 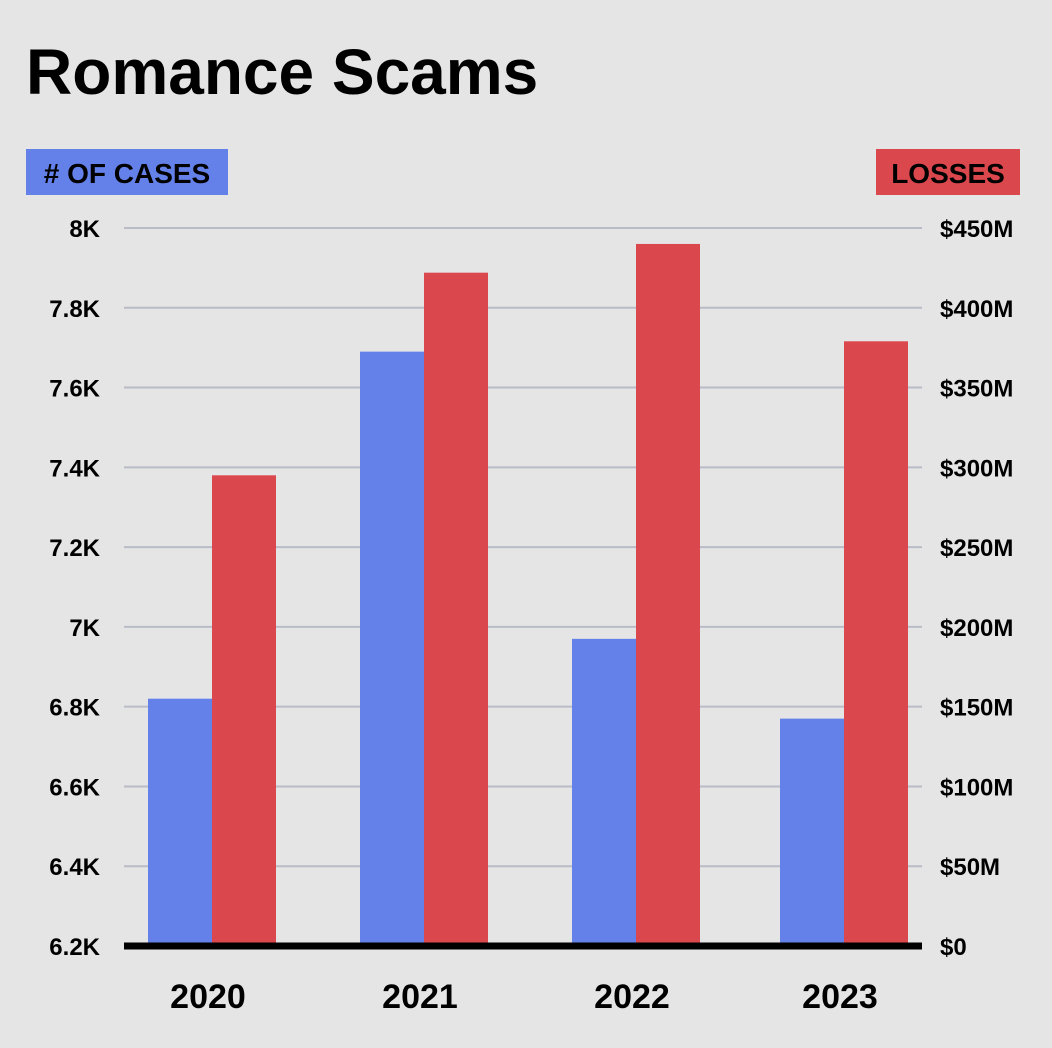 What do you see at coordinates (74, 867) in the screenshot?
I see `left-tick-label: 6.4K` at bounding box center [74, 867].